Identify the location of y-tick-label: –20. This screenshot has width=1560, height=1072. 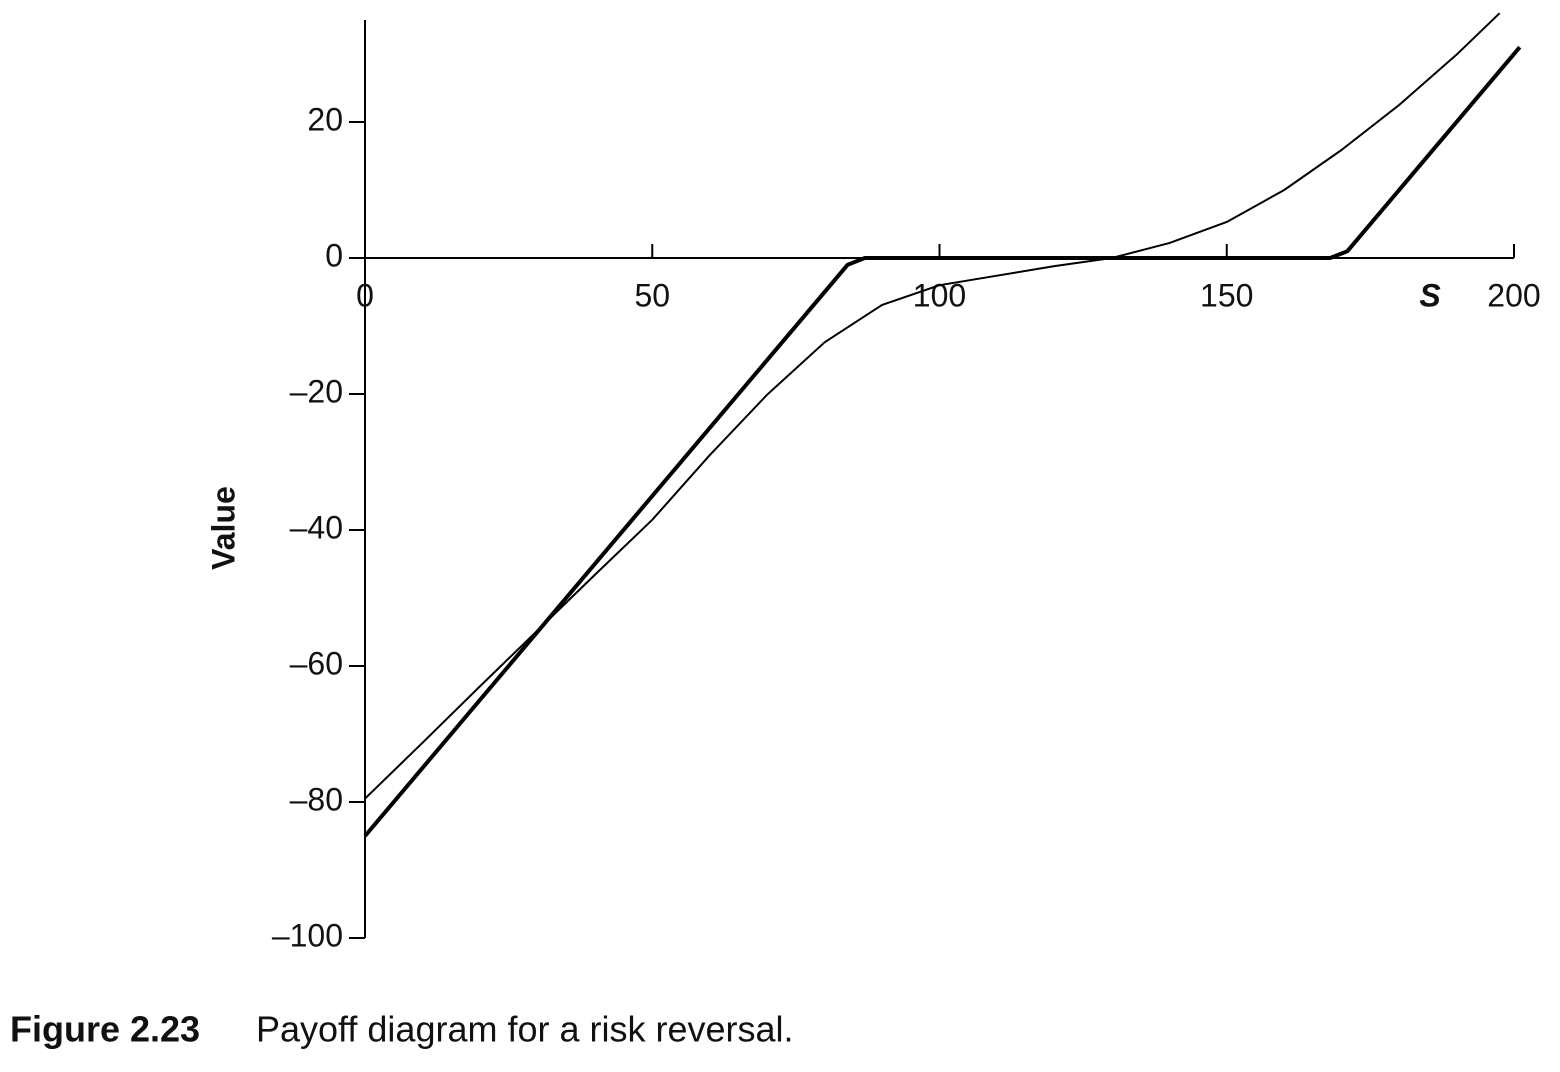
(316, 391).